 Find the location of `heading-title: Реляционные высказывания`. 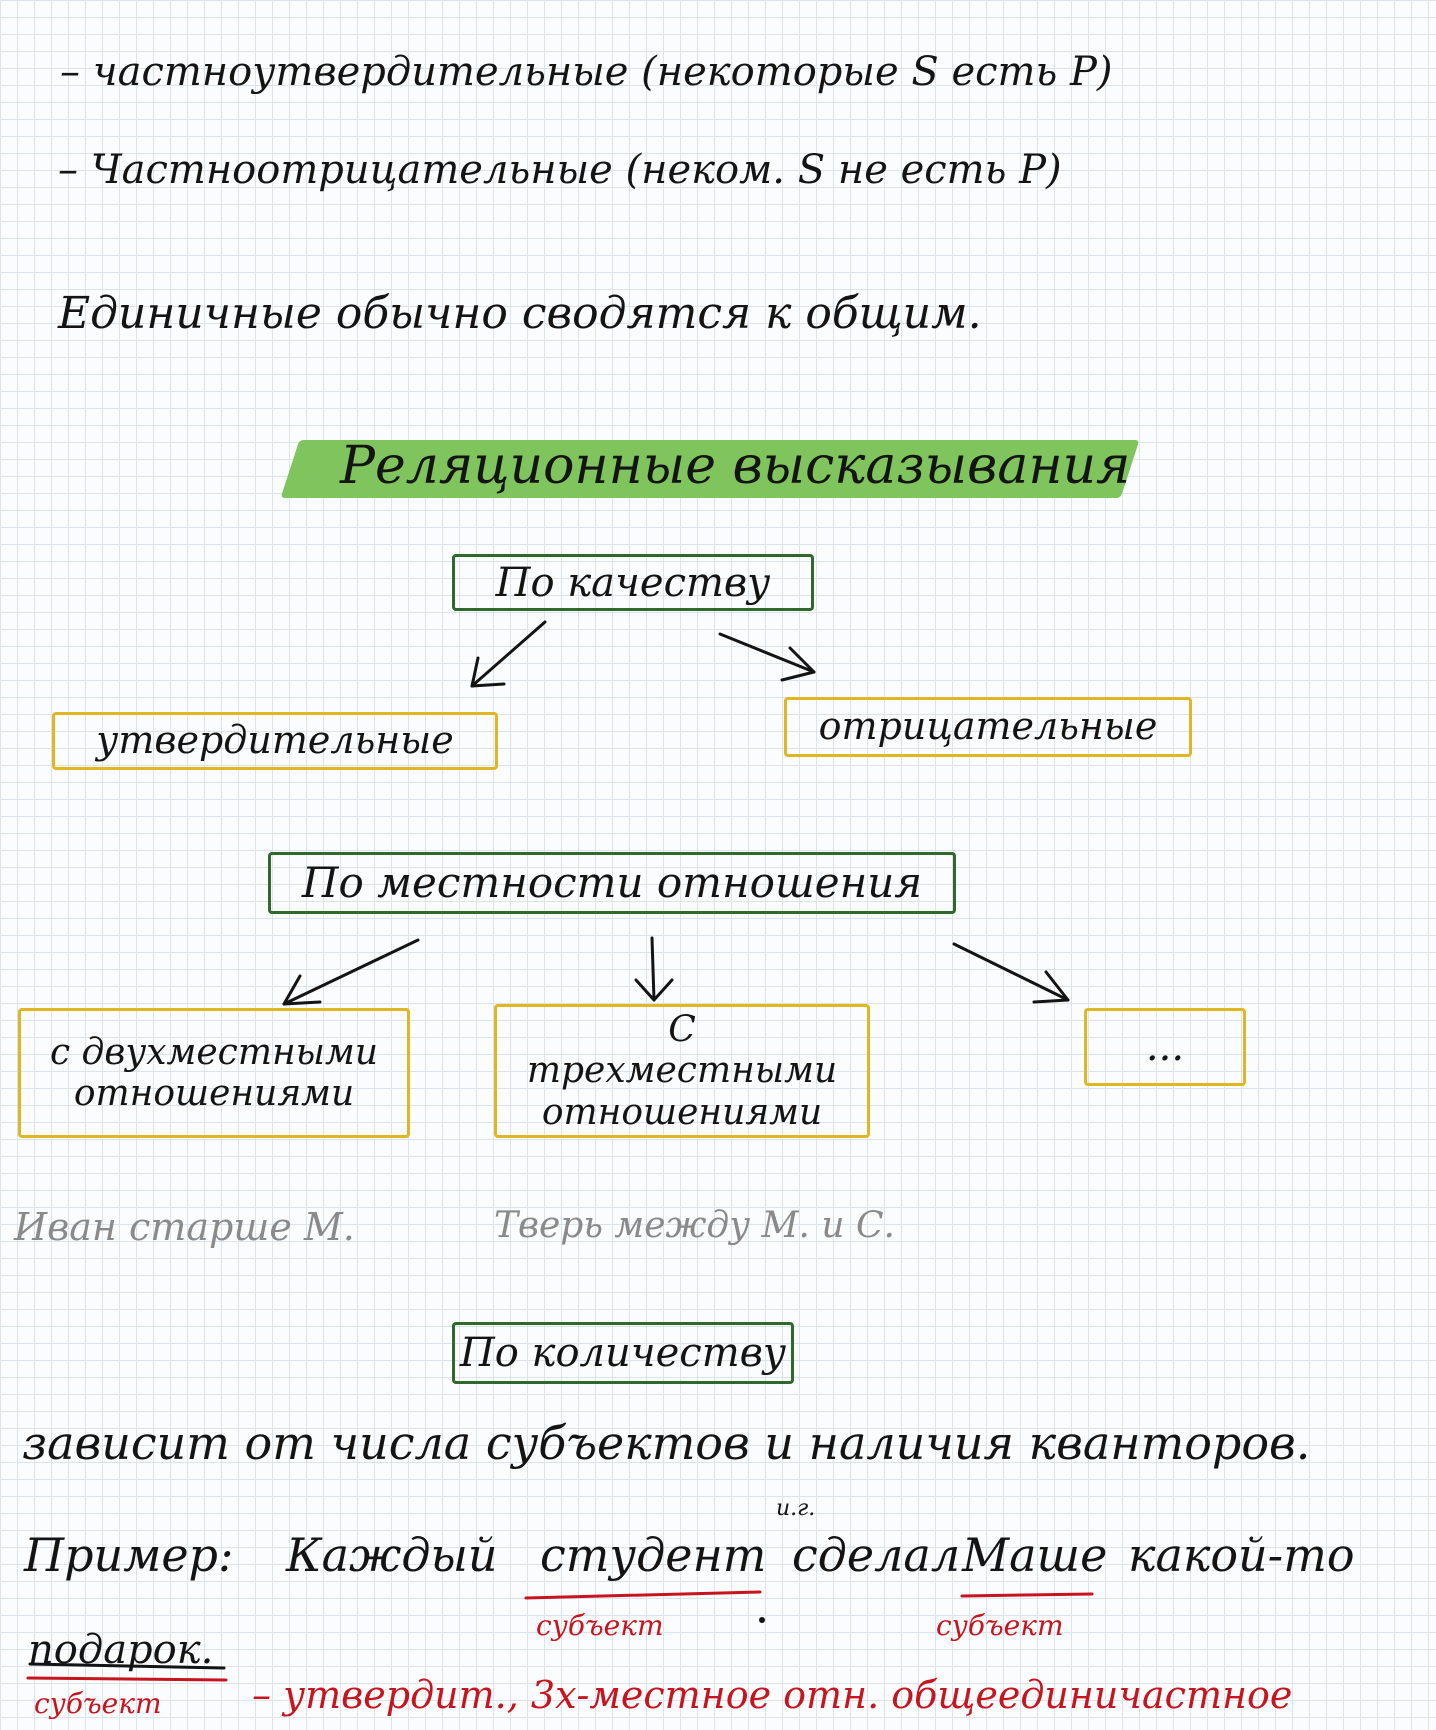

heading-title: Реляционные высказывания is located at coordinates (735, 466).